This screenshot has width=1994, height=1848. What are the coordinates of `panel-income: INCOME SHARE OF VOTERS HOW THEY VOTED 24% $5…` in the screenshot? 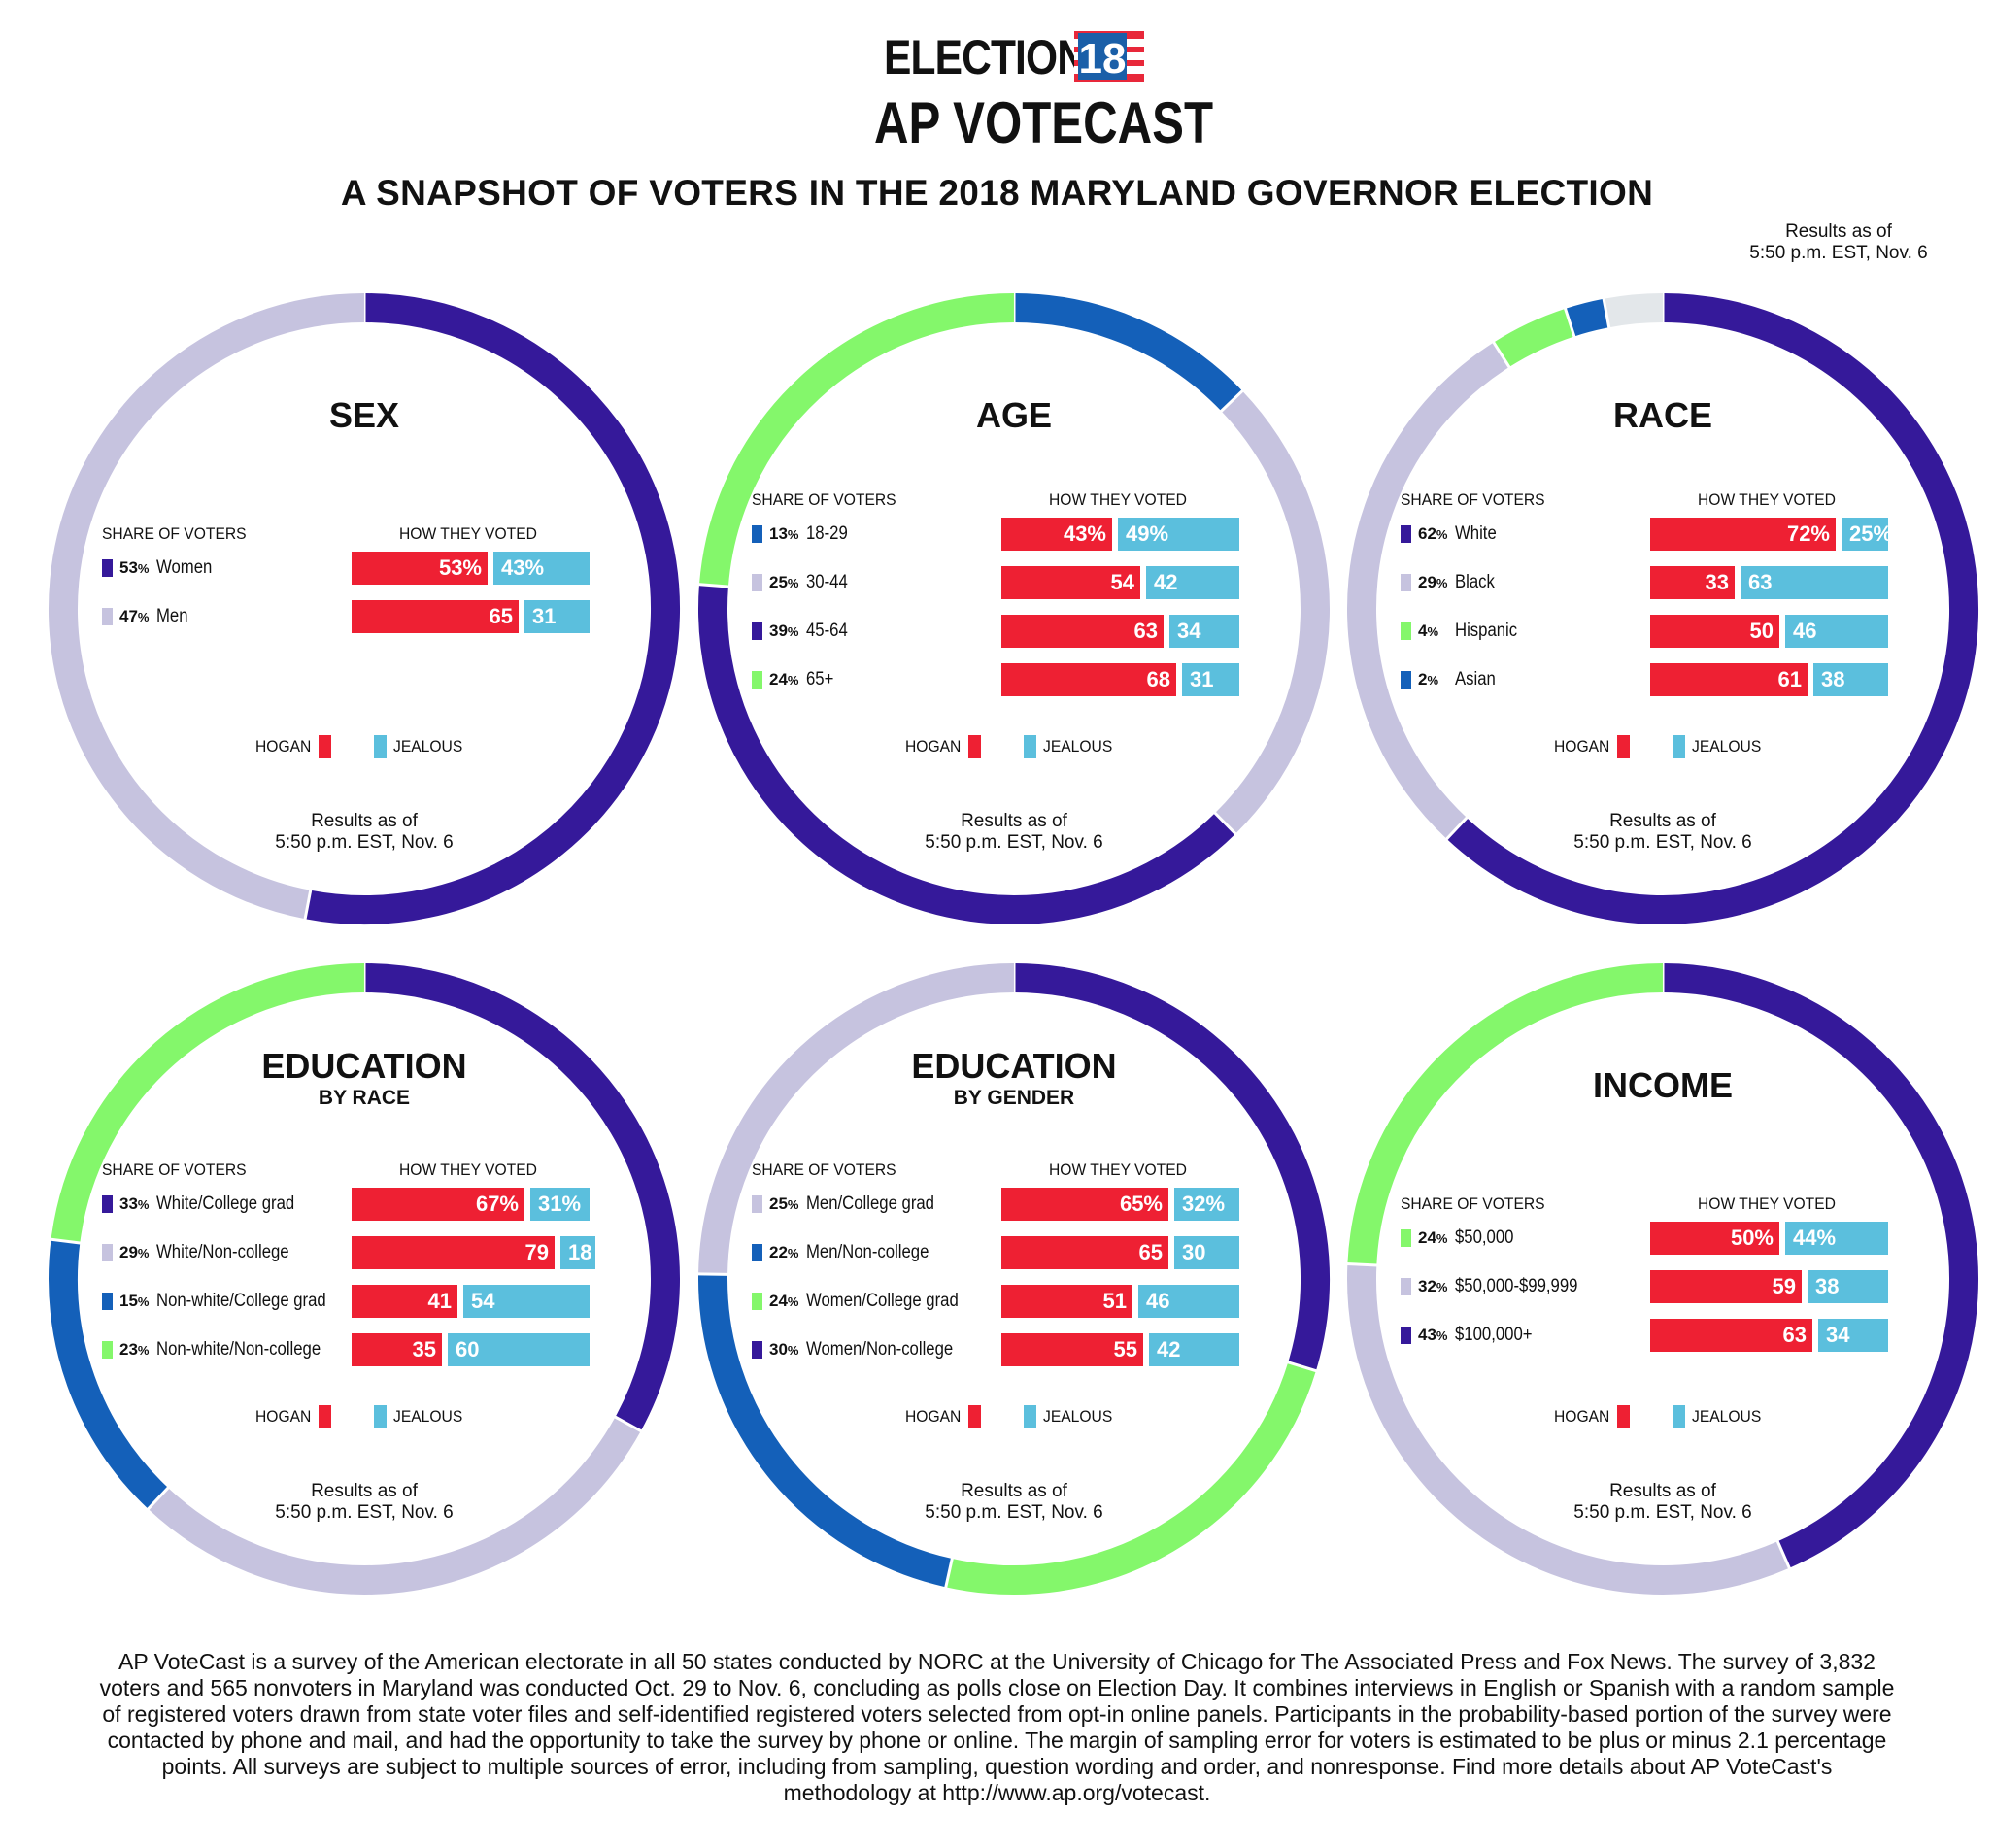 It's located at (1663, 1279).